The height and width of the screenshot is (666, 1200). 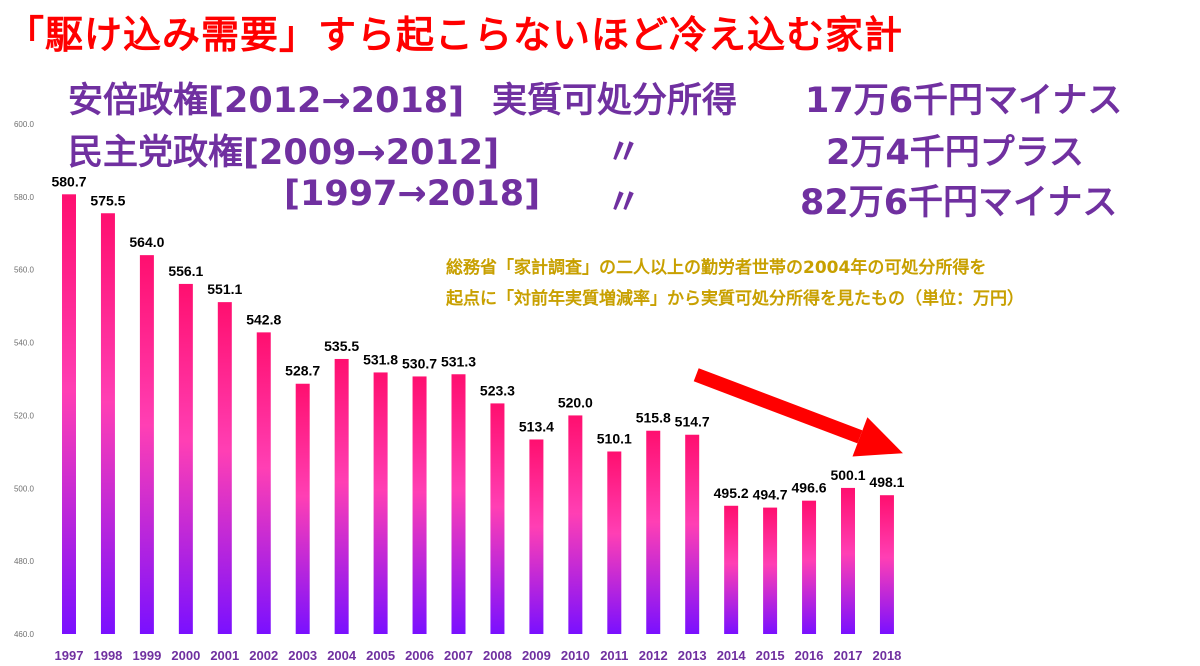 I want to click on x-tick-2012: 2012, so click(x=653, y=655).